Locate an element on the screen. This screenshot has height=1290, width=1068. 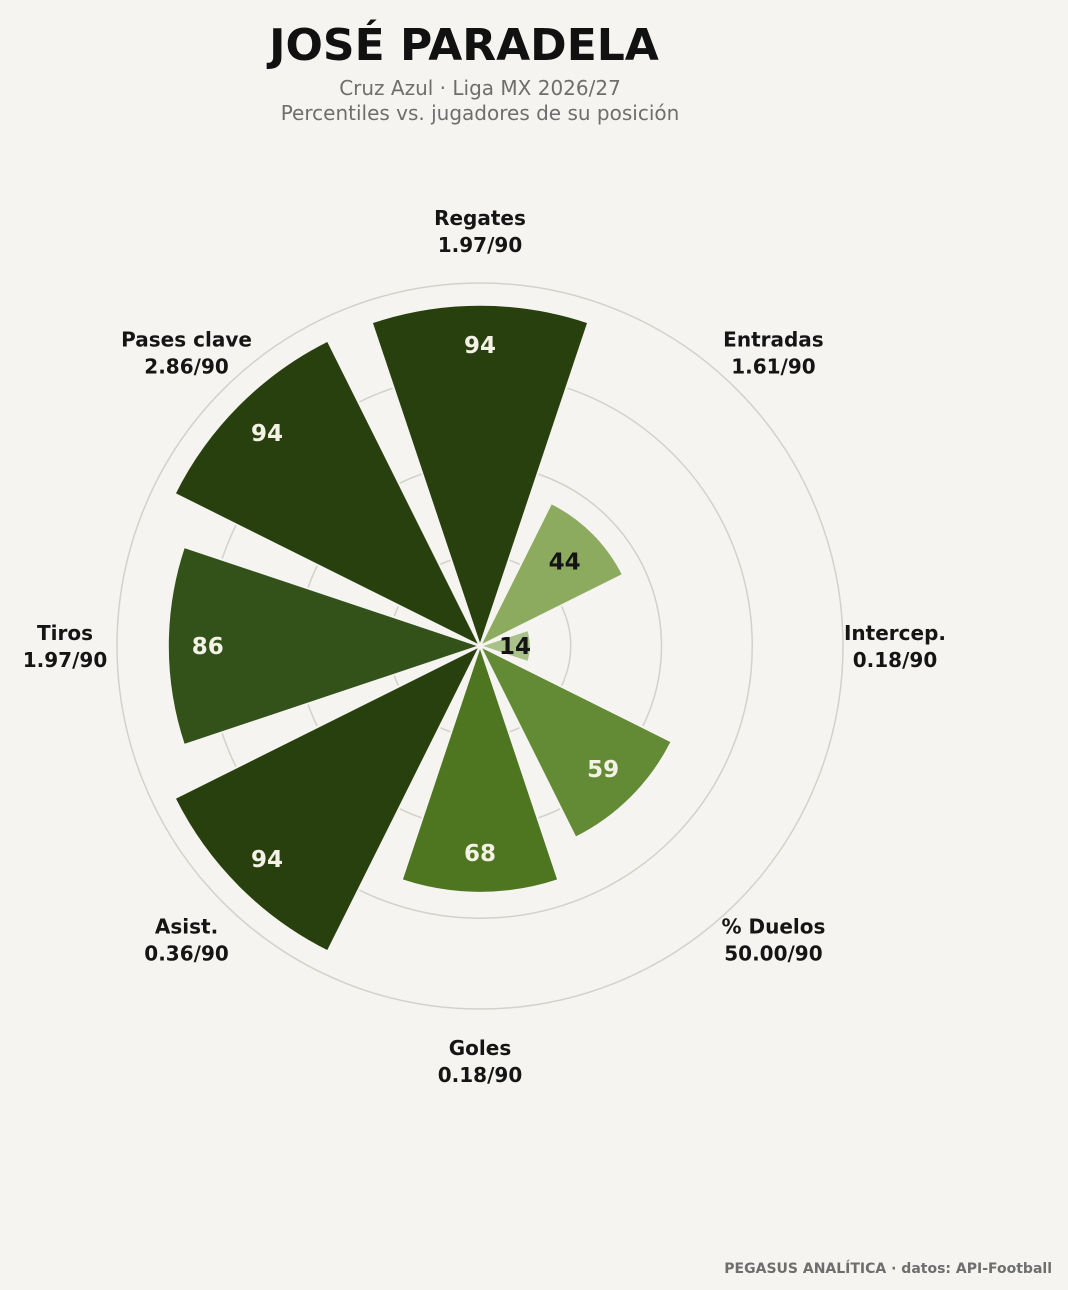
category-label-entradas: Entradas 1.61/90 is located at coordinates (773, 353).